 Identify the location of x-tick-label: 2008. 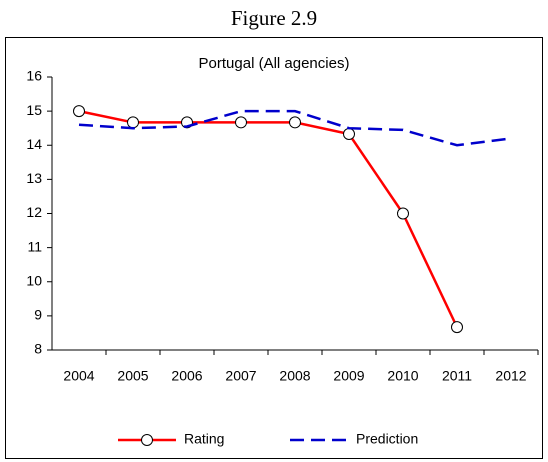
(294, 376).